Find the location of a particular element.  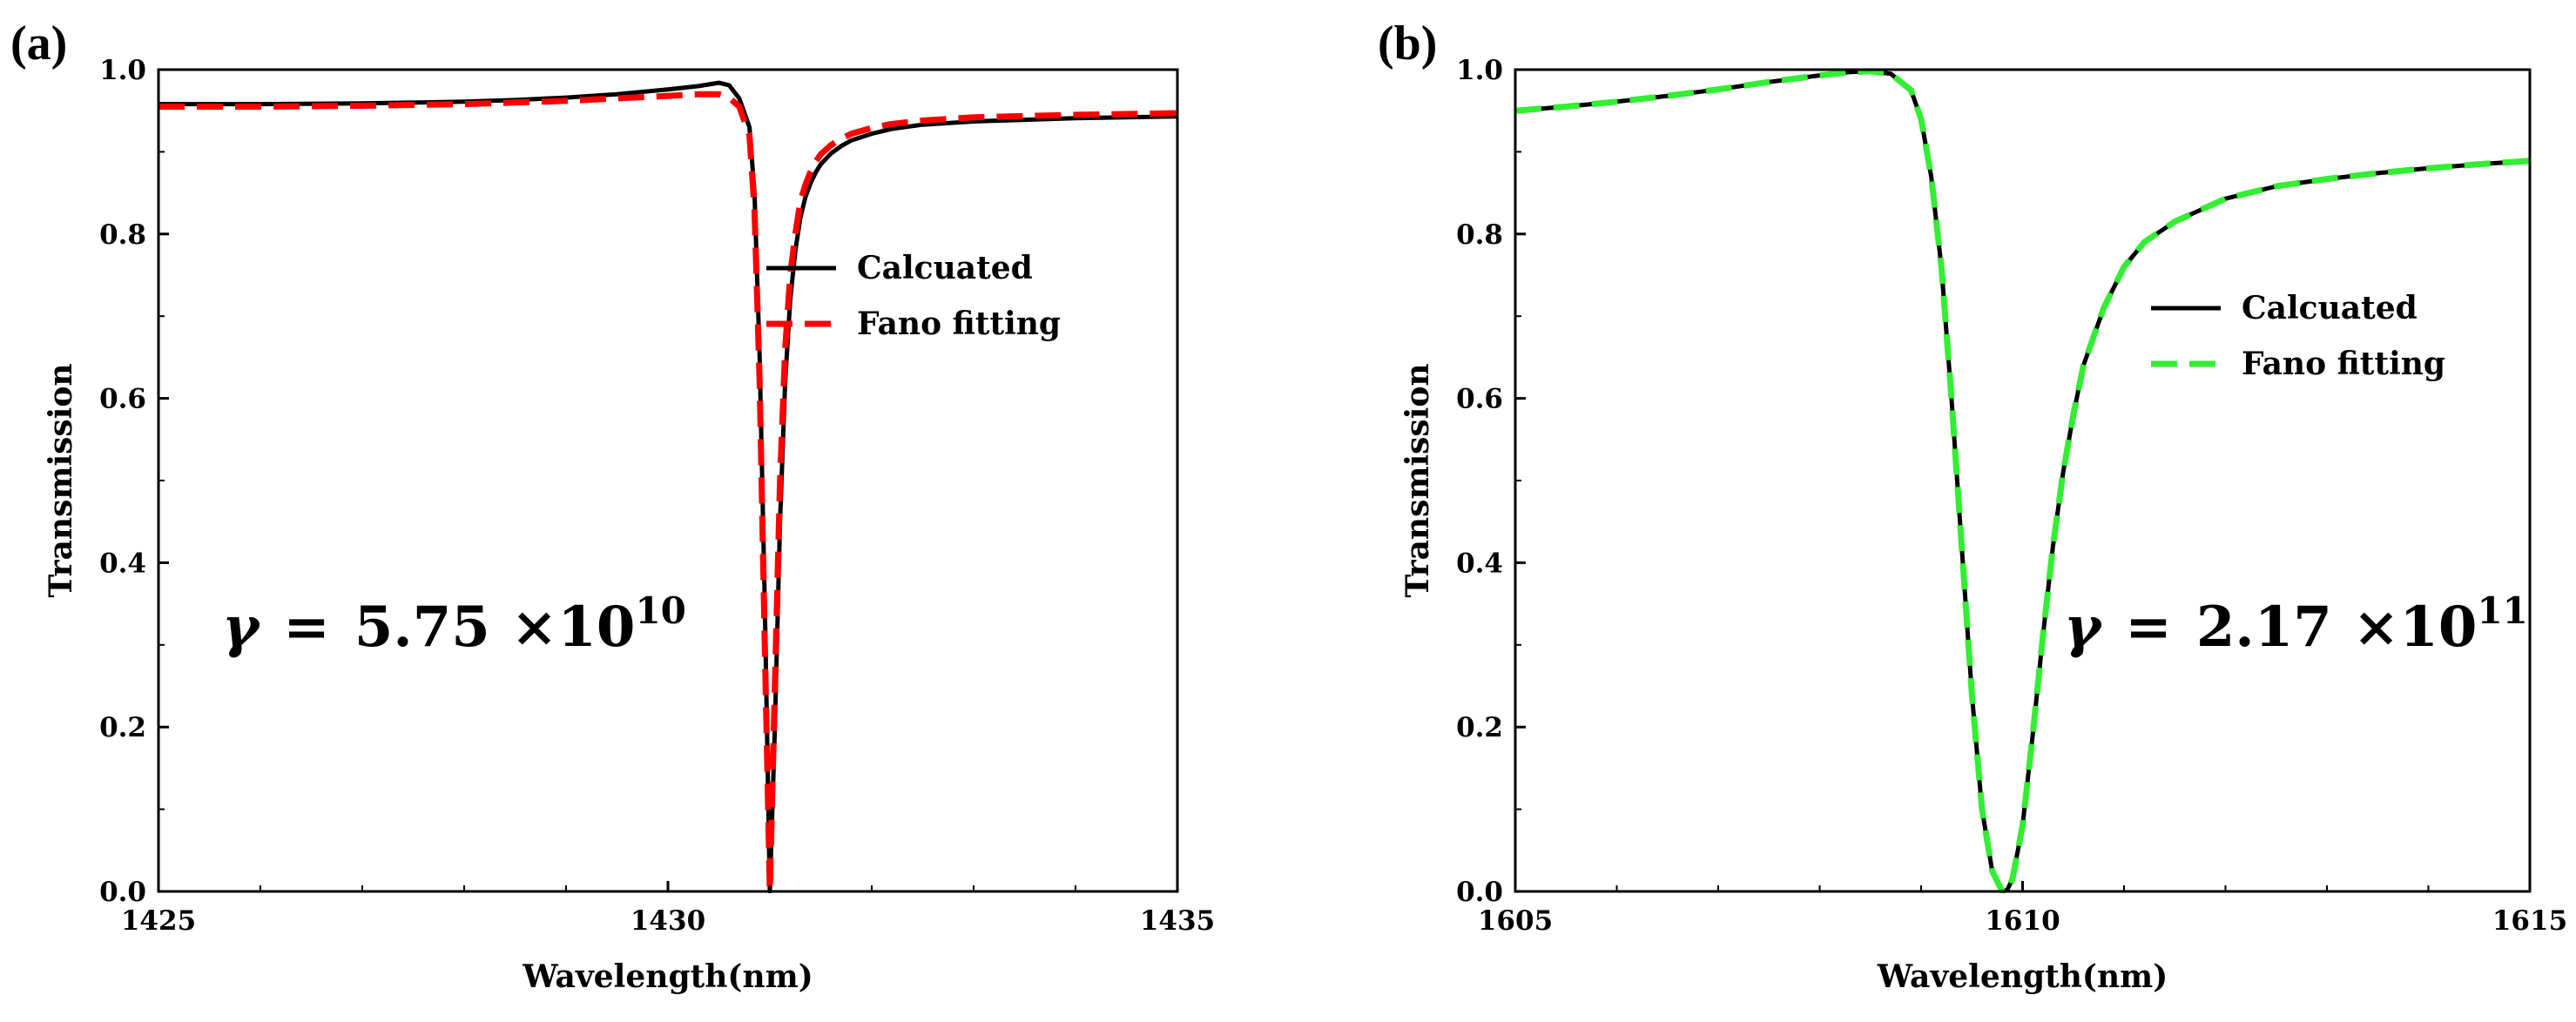

panel-a-x-tick-label: 1435 is located at coordinates (1178, 921).